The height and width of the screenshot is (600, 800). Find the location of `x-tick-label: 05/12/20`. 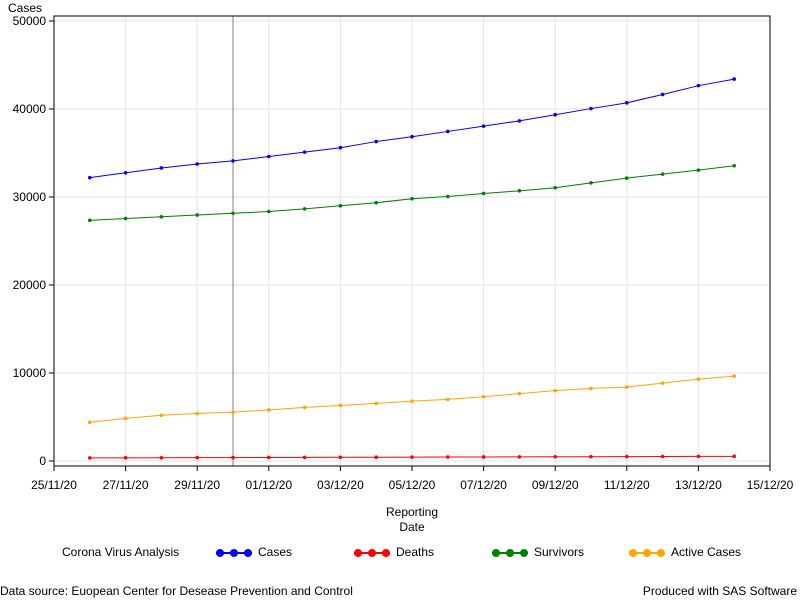

x-tick-label: 05/12/20 is located at coordinates (412, 485).